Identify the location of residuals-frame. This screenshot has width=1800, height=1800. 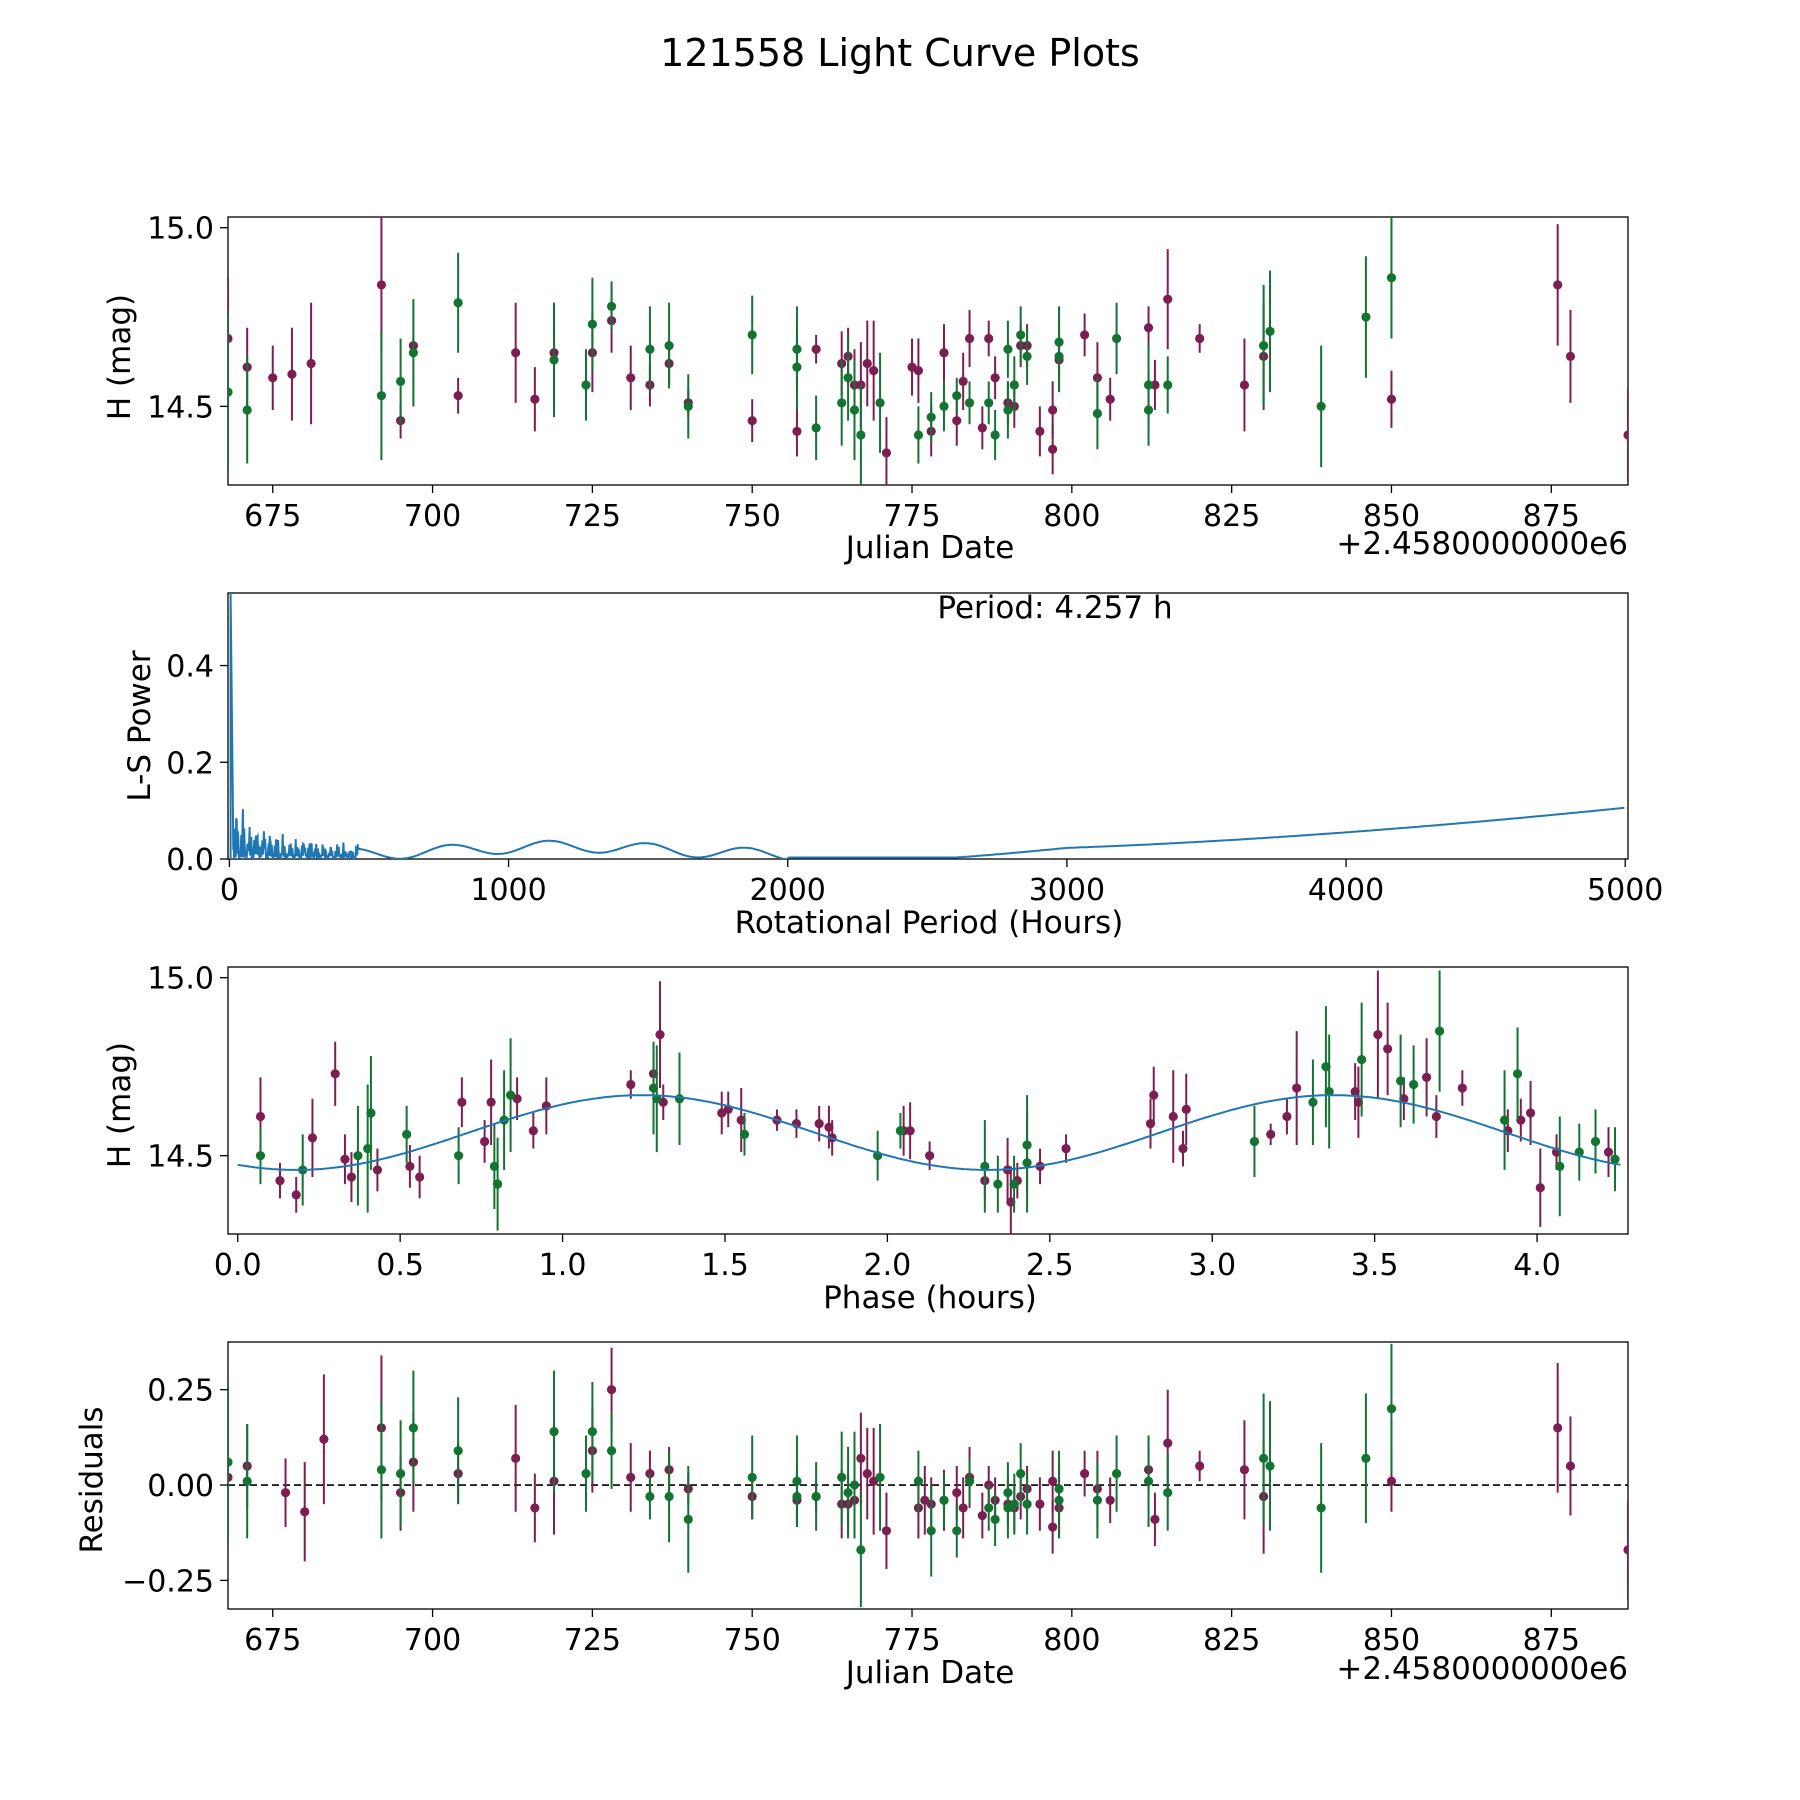
(928, 1475).